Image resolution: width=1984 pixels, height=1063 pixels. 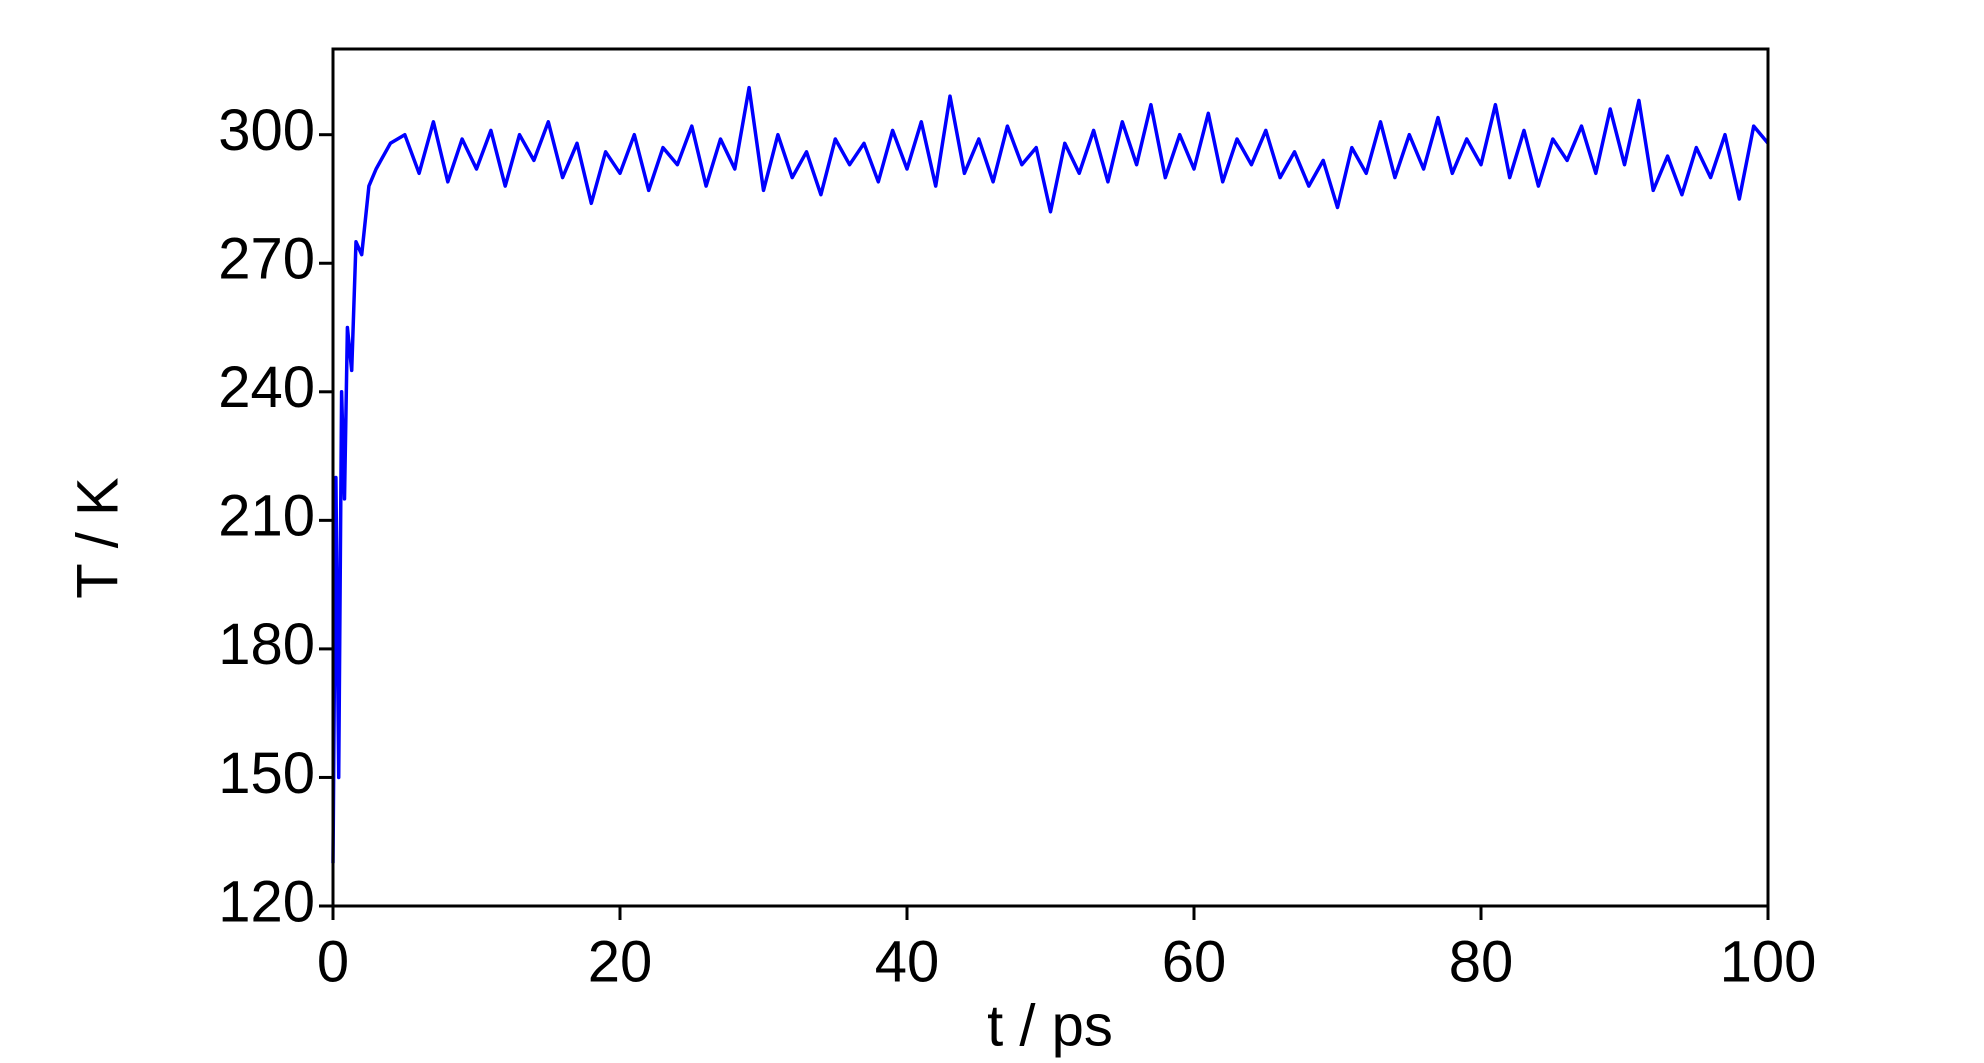 I want to click on y-tick-label: 180, so click(x=266, y=644).